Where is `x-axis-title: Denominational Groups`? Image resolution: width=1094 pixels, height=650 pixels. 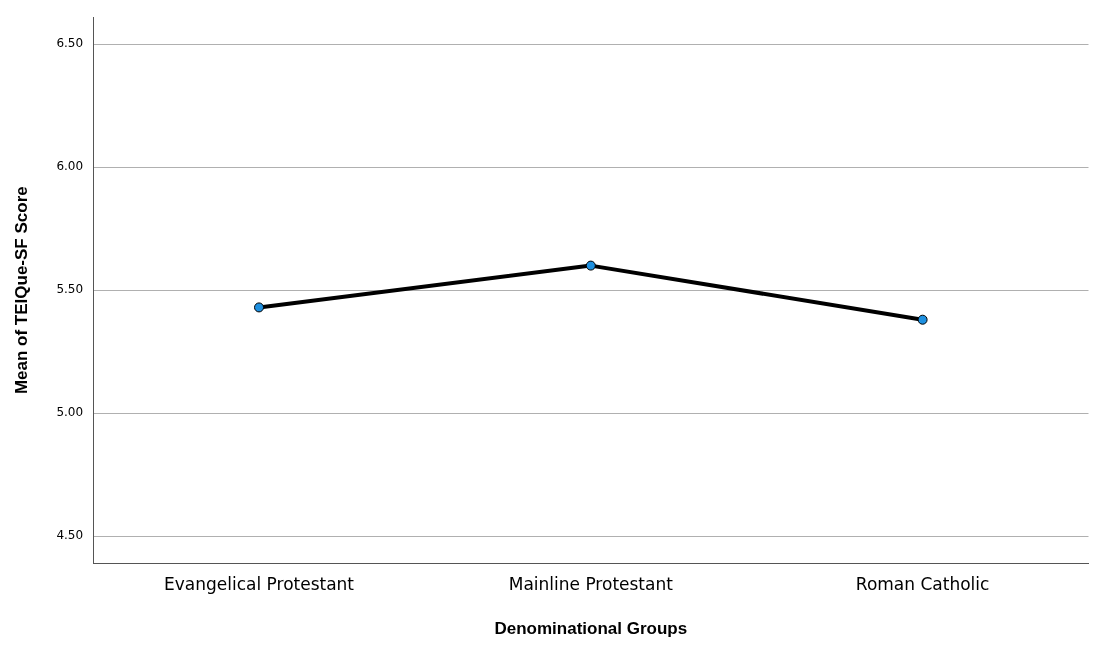 x-axis-title: Denominational Groups is located at coordinates (591, 629).